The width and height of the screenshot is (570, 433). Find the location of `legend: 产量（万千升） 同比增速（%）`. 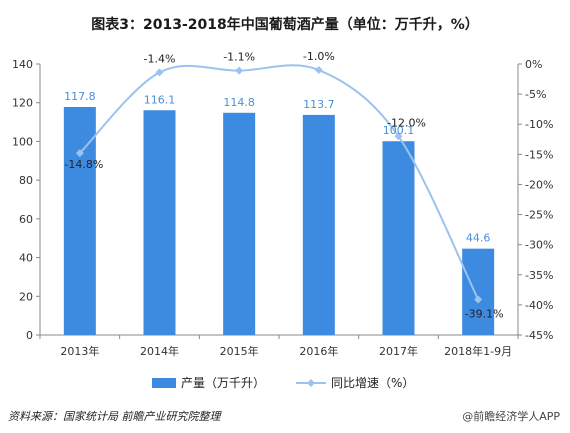

legend: 产量（万千升） 同比增速（%） is located at coordinates (283, 383).